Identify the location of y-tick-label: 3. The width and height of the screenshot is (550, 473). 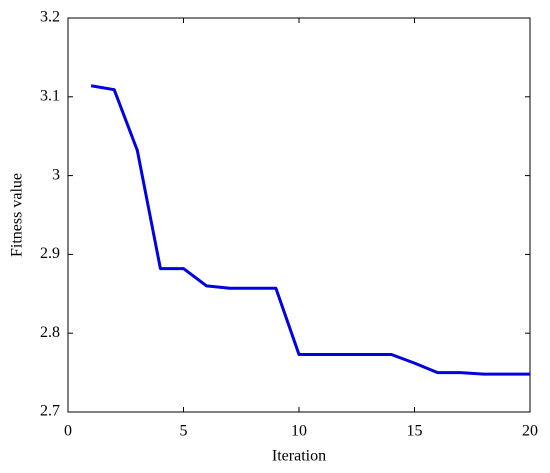
(56, 174).